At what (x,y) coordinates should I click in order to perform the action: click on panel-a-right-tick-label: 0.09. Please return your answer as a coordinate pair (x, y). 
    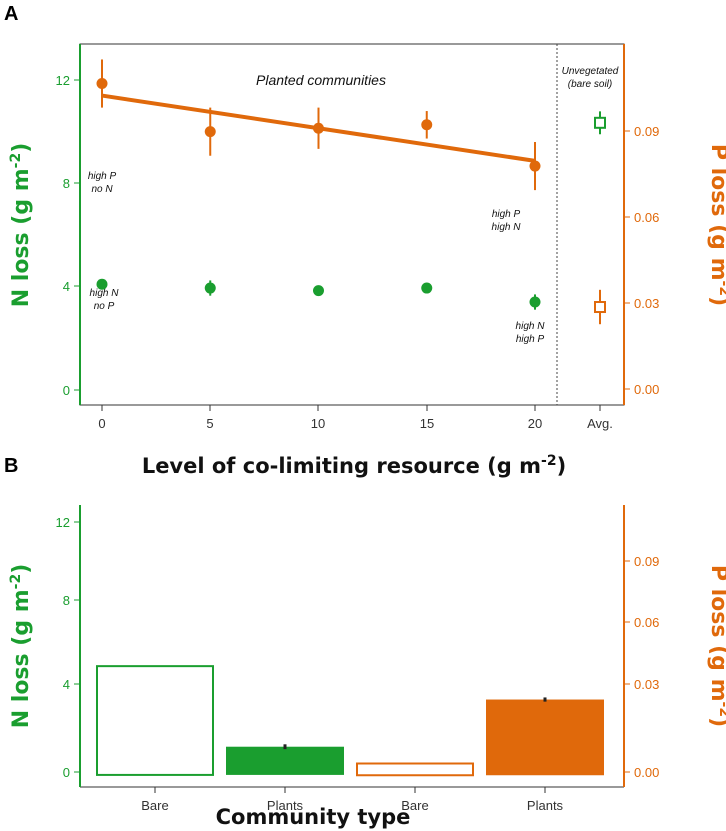
    Looking at the image, I should click on (646, 131).